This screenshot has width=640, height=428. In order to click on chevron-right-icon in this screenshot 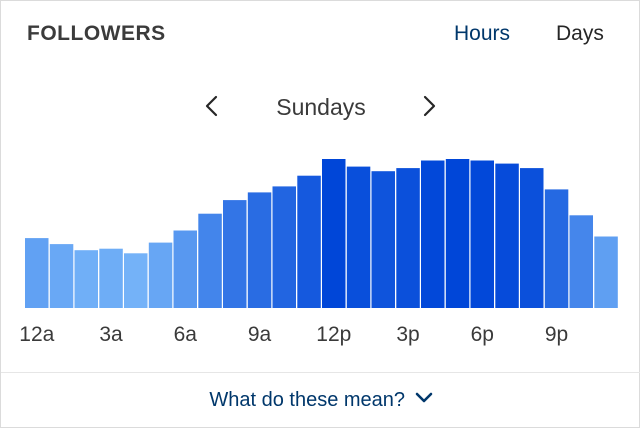, I will do `click(429, 106)`.